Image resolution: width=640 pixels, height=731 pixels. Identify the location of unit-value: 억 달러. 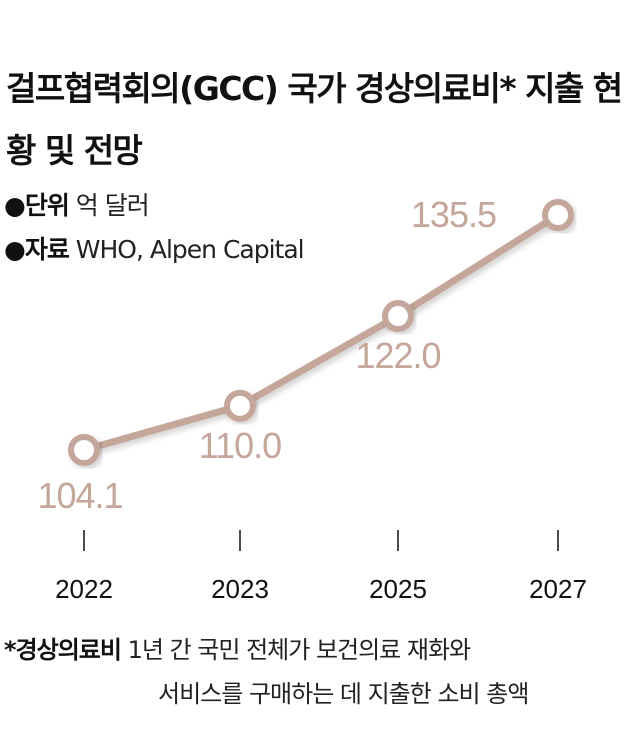
(112, 205).